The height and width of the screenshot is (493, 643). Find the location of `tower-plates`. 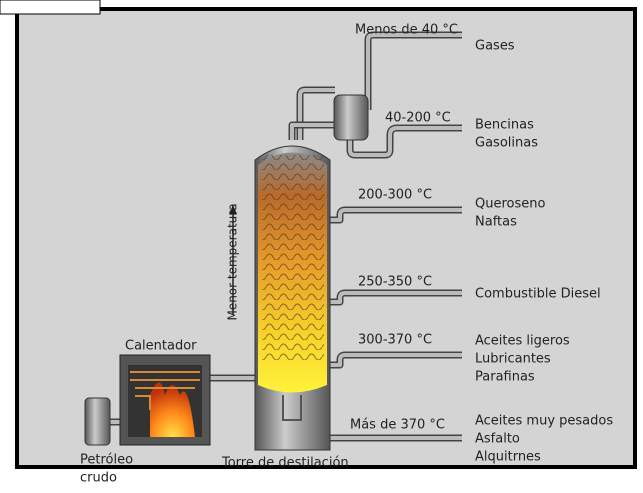

tower-plates is located at coordinates (293, 257).